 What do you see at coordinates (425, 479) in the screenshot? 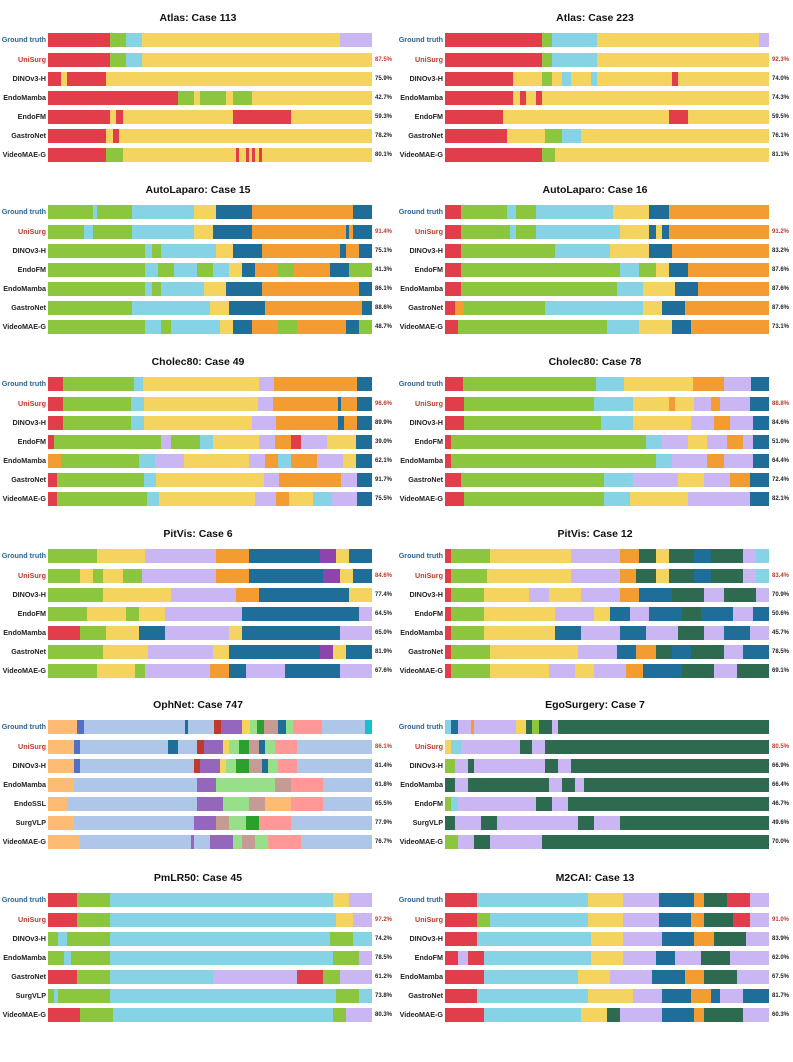
I see `model-label: GastroNet` at bounding box center [425, 479].